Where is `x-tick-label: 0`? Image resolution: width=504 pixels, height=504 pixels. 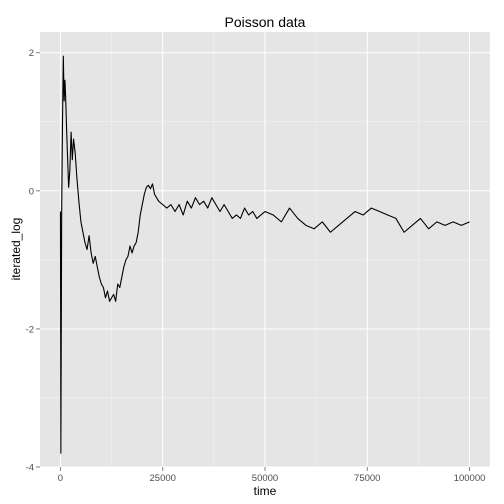 x-tick-label: 0 is located at coordinates (60, 478).